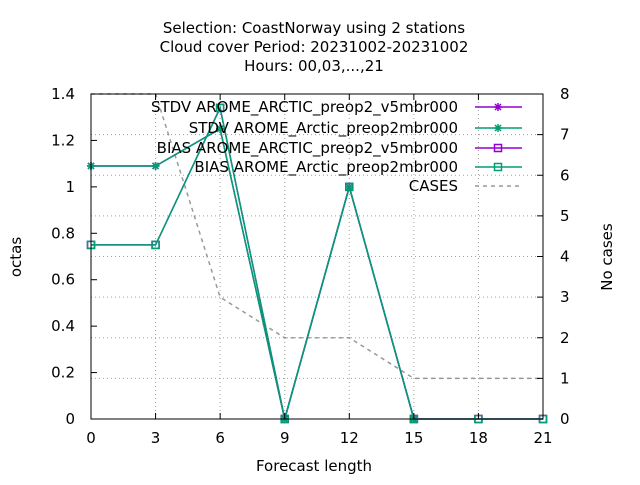 Image resolution: width=640 pixels, height=485 pixels. Describe the element at coordinates (326, 167) in the screenshot. I see `legend-label: BIAS AROME_Arctic_preop2mbr000` at that location.